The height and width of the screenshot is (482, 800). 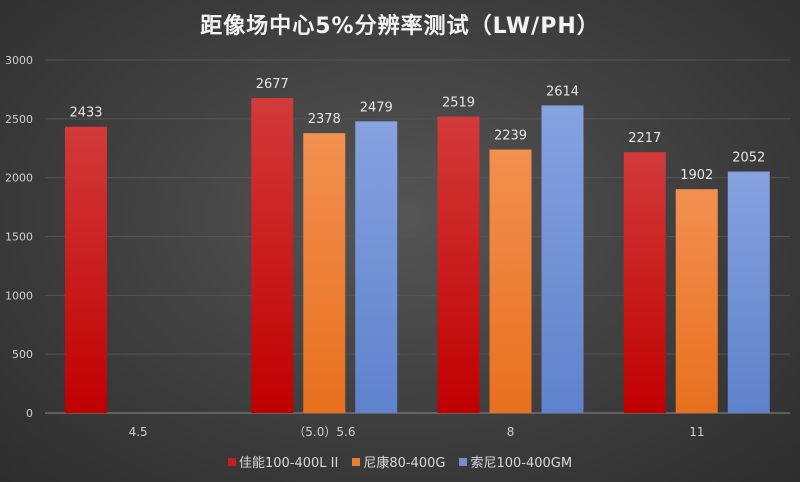 What do you see at coordinates (19, 119) in the screenshot?
I see `y-tick-label: 2500` at bounding box center [19, 119].